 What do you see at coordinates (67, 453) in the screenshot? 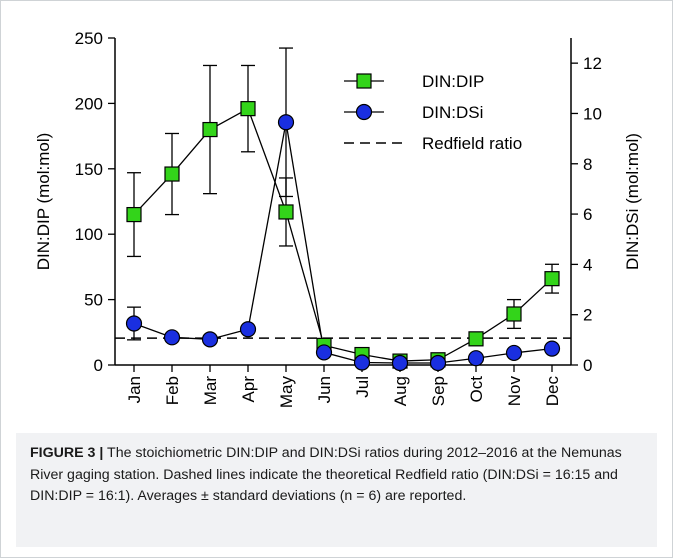
I see `caption-label: FIGURE 3 |` at bounding box center [67, 453].